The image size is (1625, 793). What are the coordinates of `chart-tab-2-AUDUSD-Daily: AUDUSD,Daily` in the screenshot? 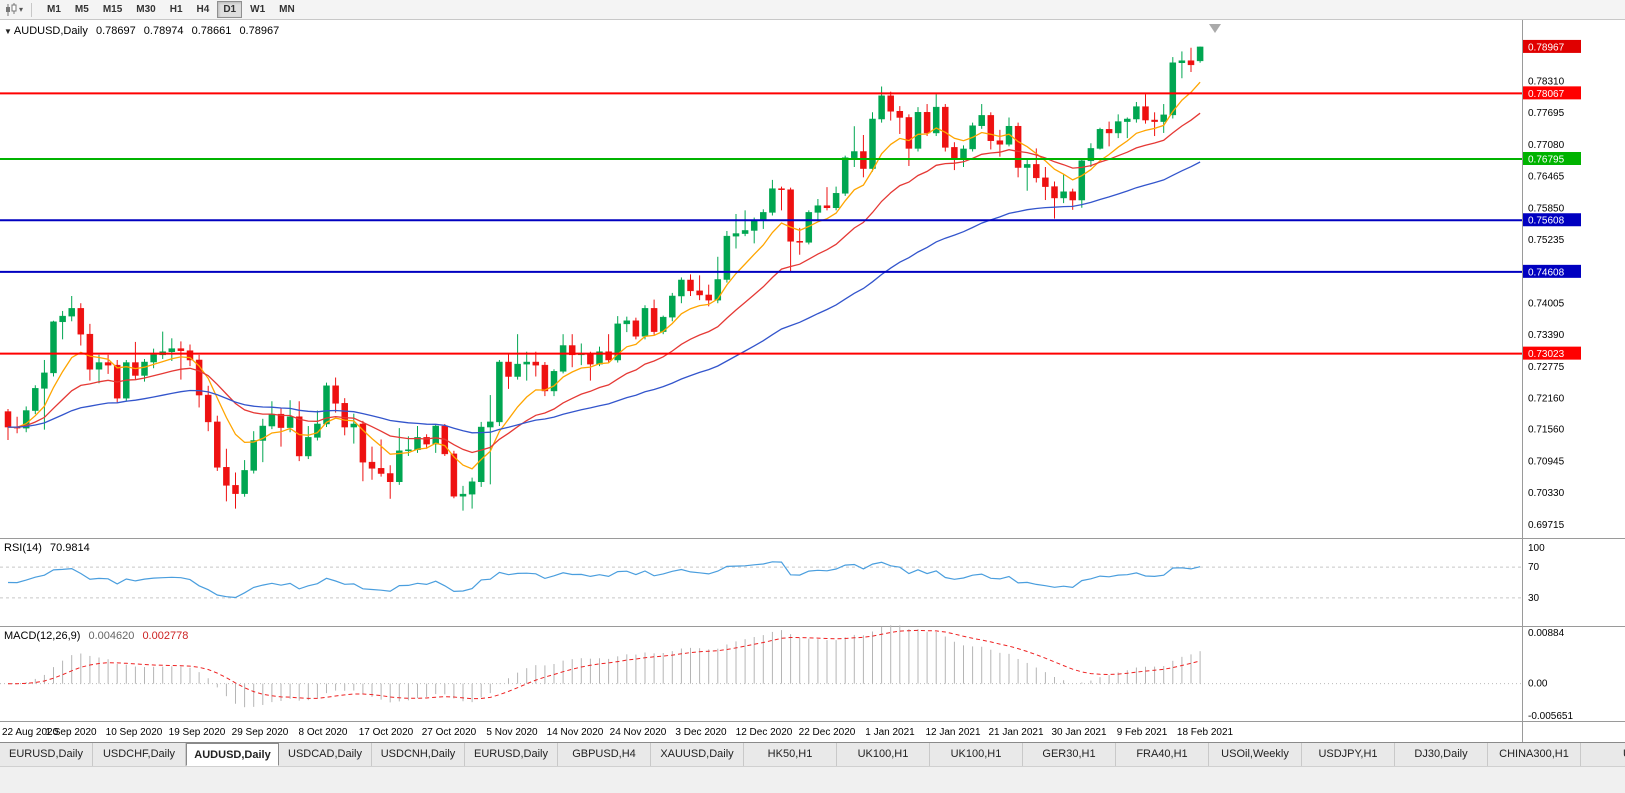 It's located at (232, 754).